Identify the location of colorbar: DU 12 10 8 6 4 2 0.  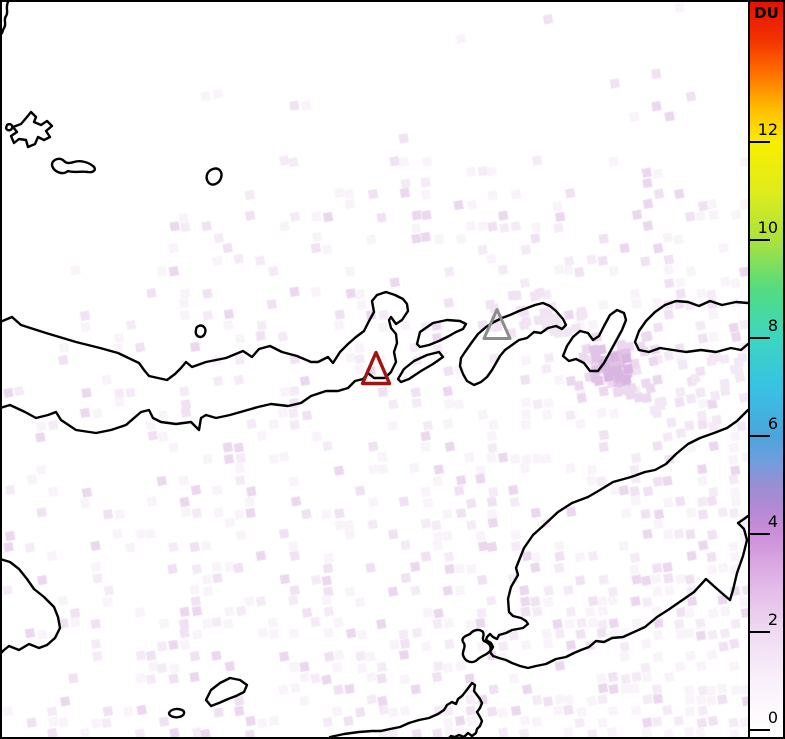
(766, 369).